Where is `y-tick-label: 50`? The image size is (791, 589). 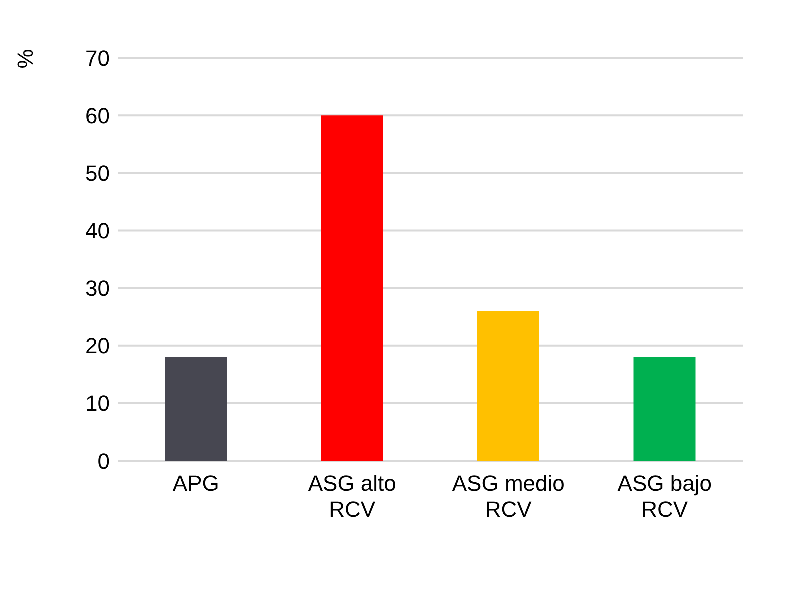
y-tick-label: 50 is located at coordinates (98, 173).